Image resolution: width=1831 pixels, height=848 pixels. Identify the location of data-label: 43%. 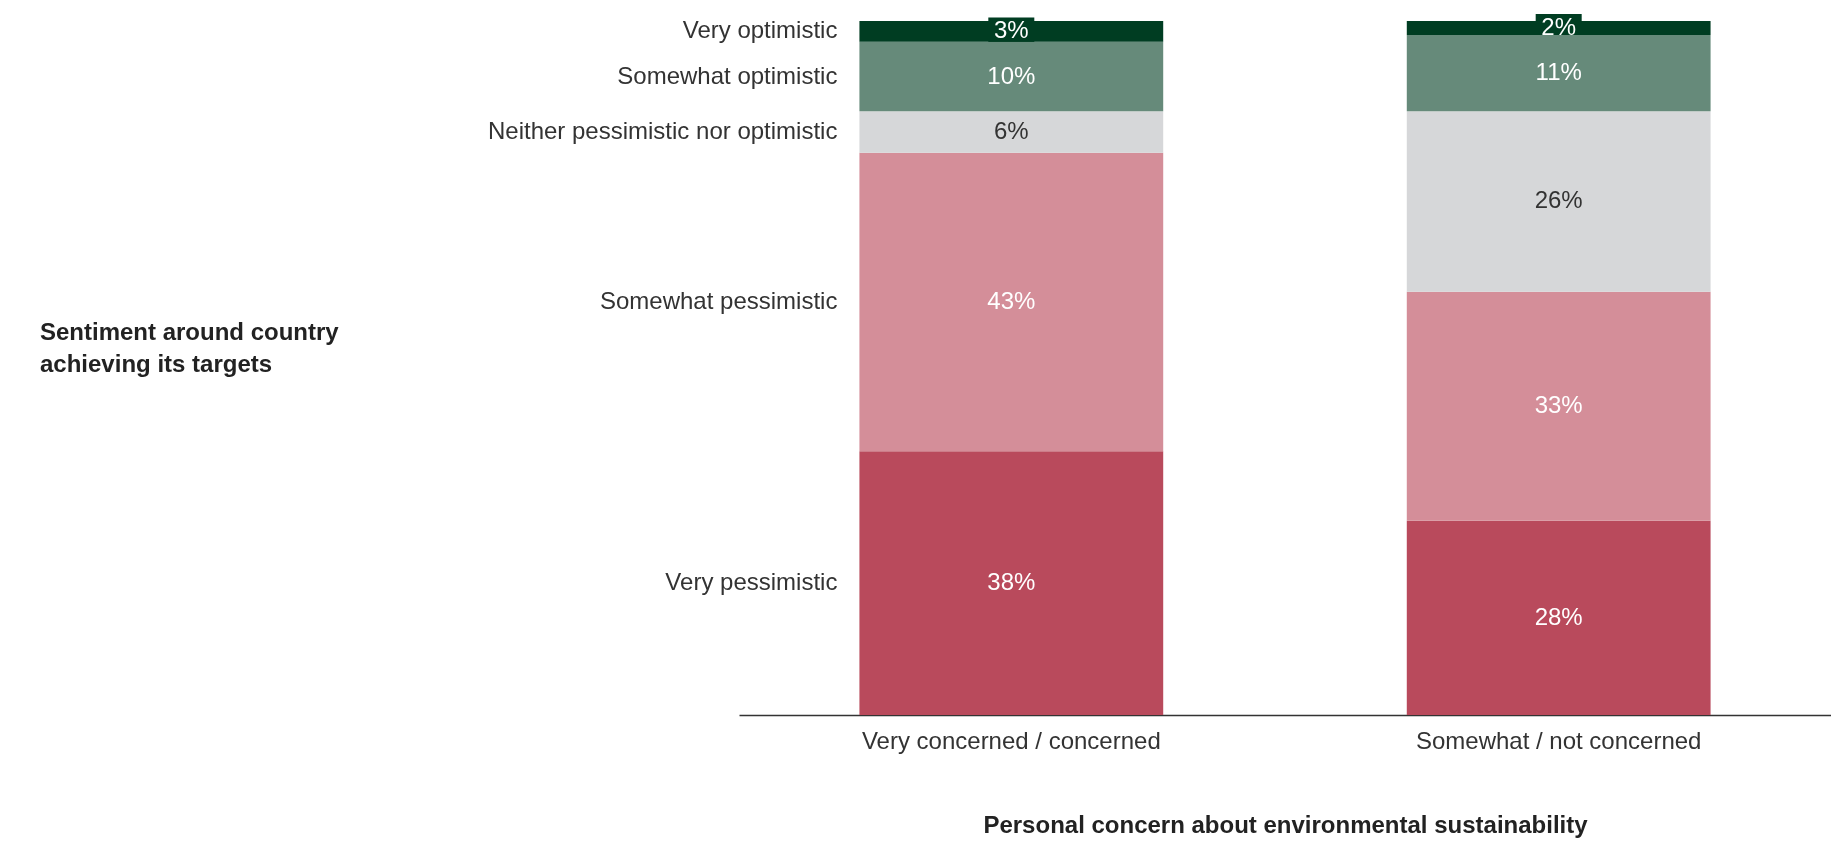
(1011, 301).